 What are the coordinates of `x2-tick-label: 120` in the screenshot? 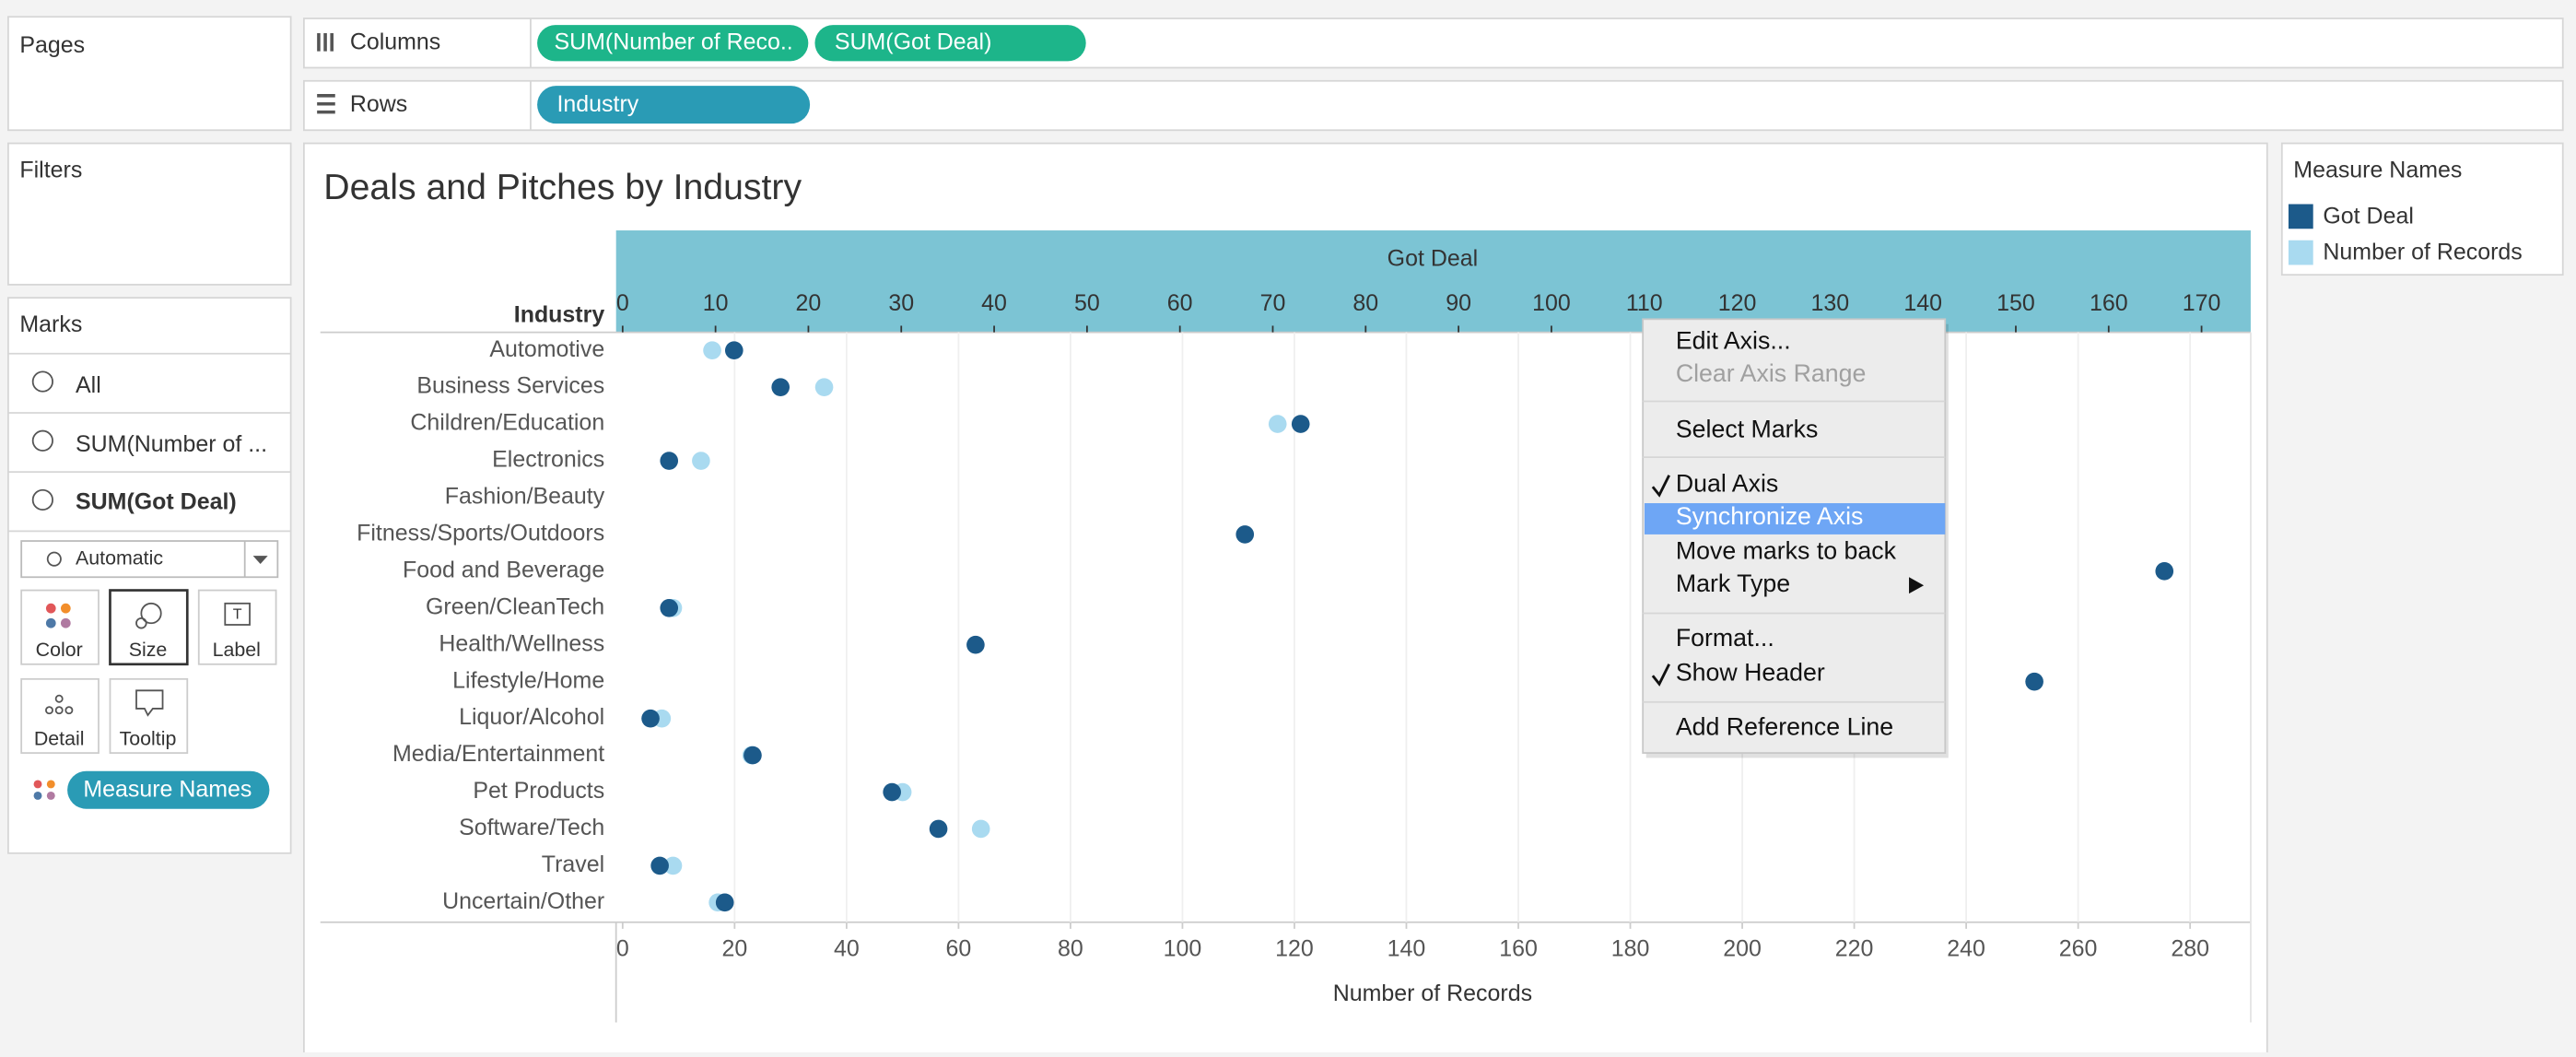 It's located at (1294, 949).